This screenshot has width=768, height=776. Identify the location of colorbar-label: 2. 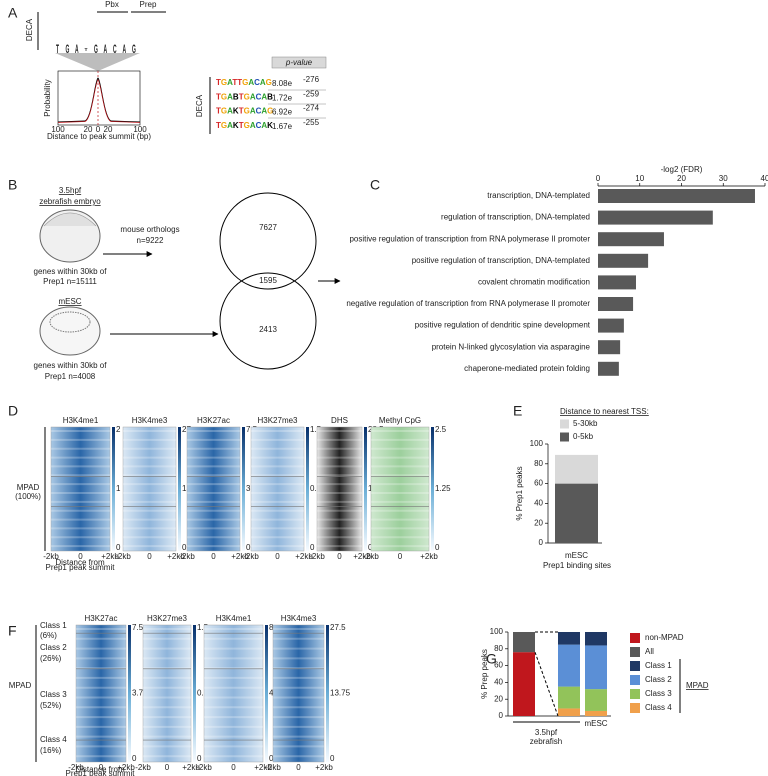
(118, 429).